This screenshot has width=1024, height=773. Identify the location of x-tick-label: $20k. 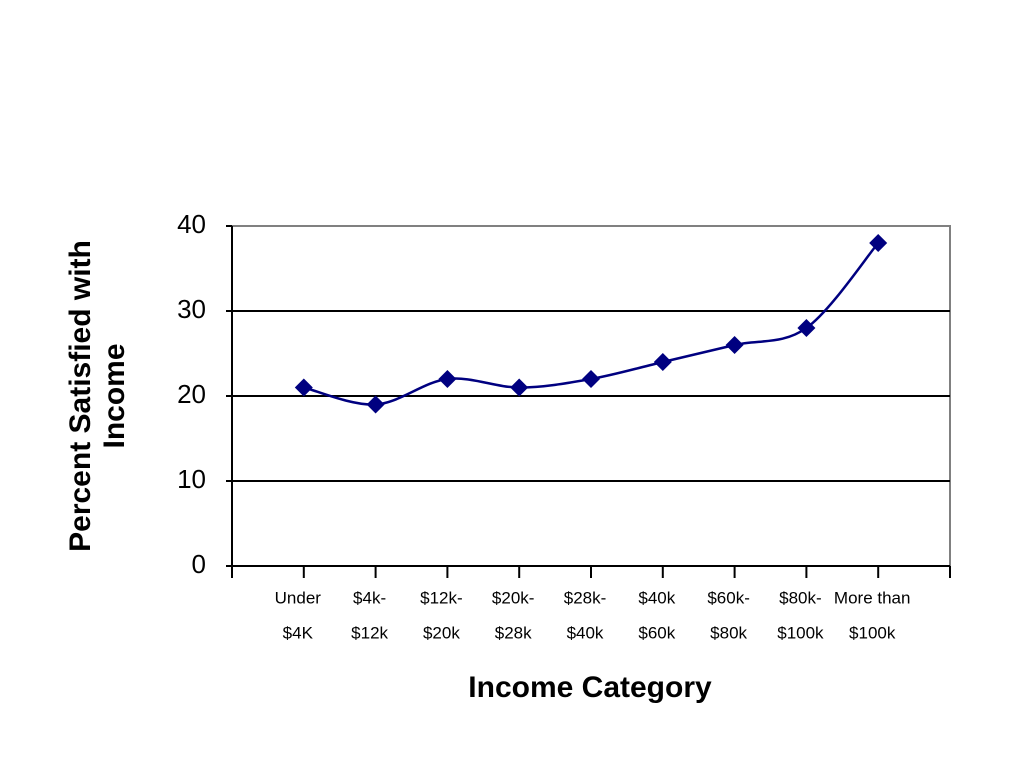
(441, 632).